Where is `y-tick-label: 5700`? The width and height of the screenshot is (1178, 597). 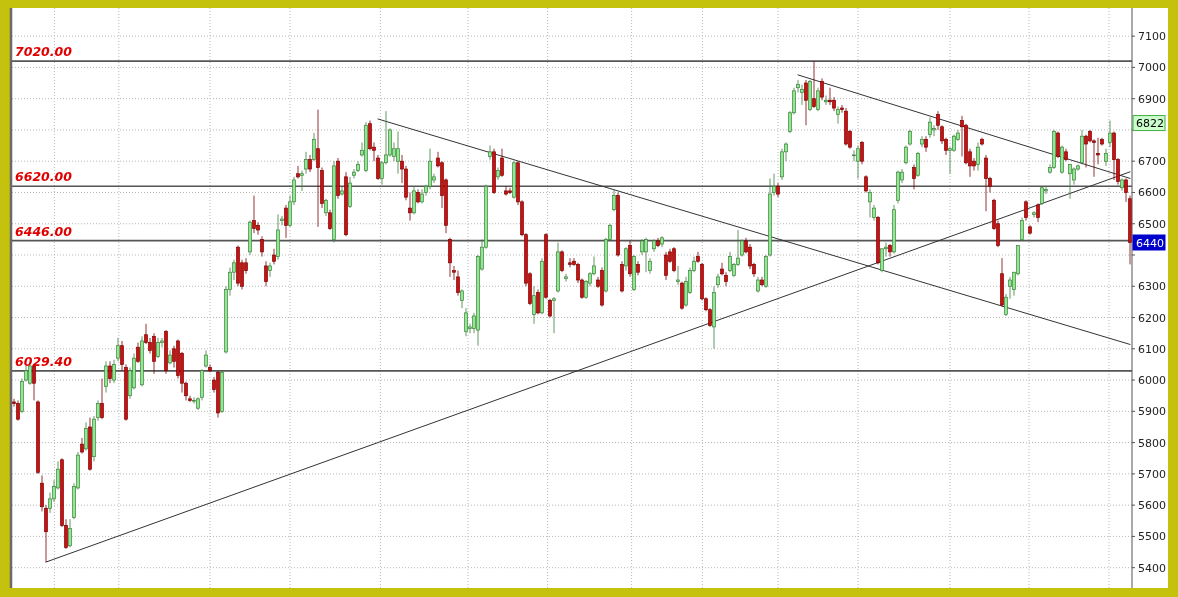
y-tick-label: 5700 is located at coordinates (1152, 474).